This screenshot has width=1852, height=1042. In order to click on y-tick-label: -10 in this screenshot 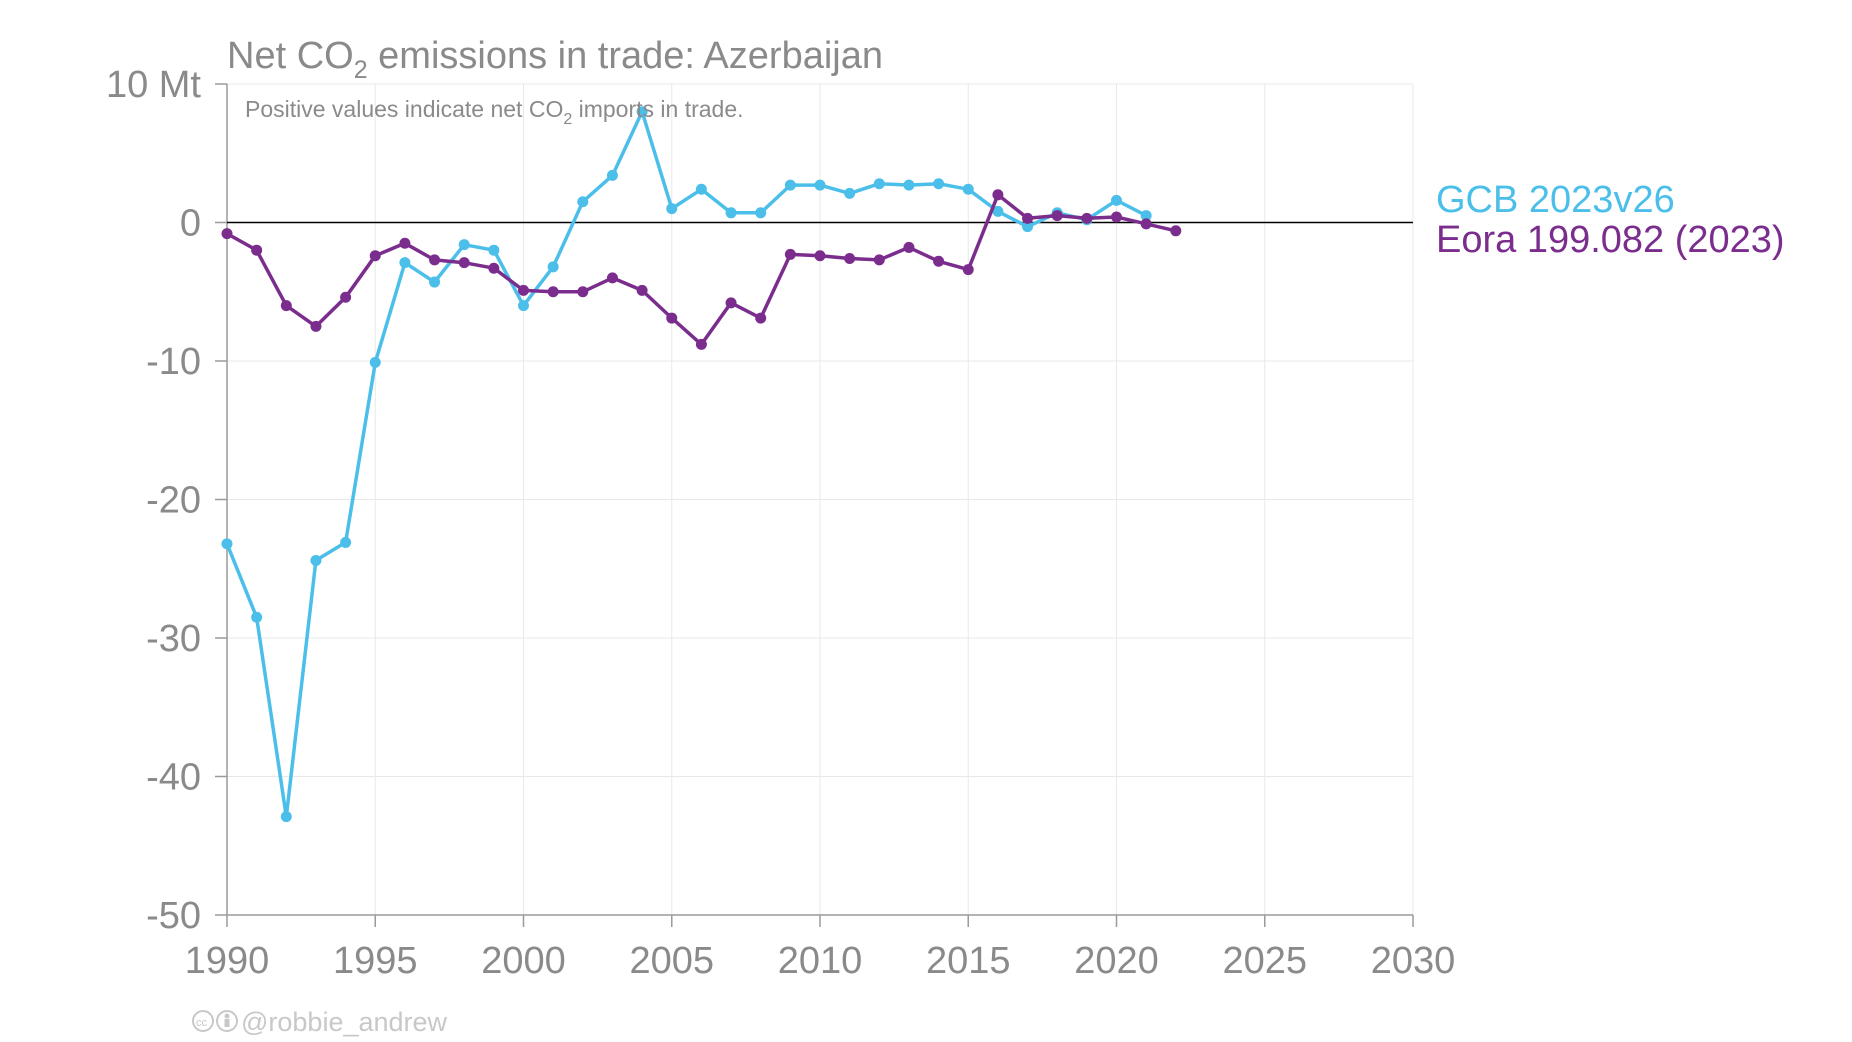, I will do `click(173, 362)`.